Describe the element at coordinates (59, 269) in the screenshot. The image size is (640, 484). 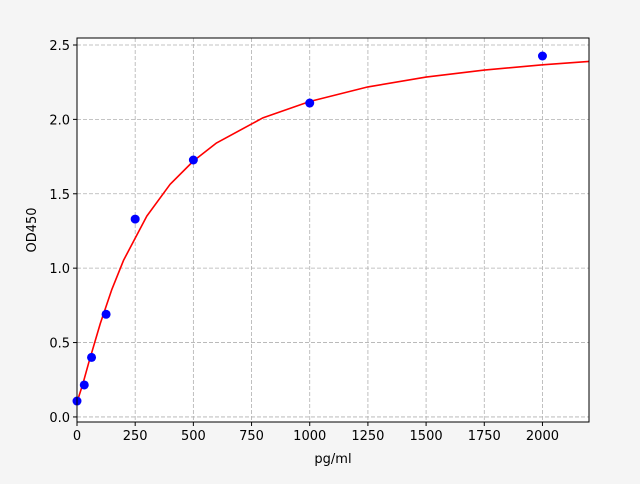
I see `y-tick-label: 1.0` at that location.